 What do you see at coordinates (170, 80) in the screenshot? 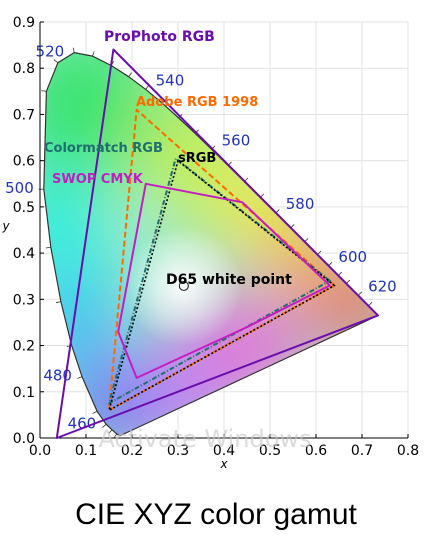
I see `wavelength-label: 540` at bounding box center [170, 80].